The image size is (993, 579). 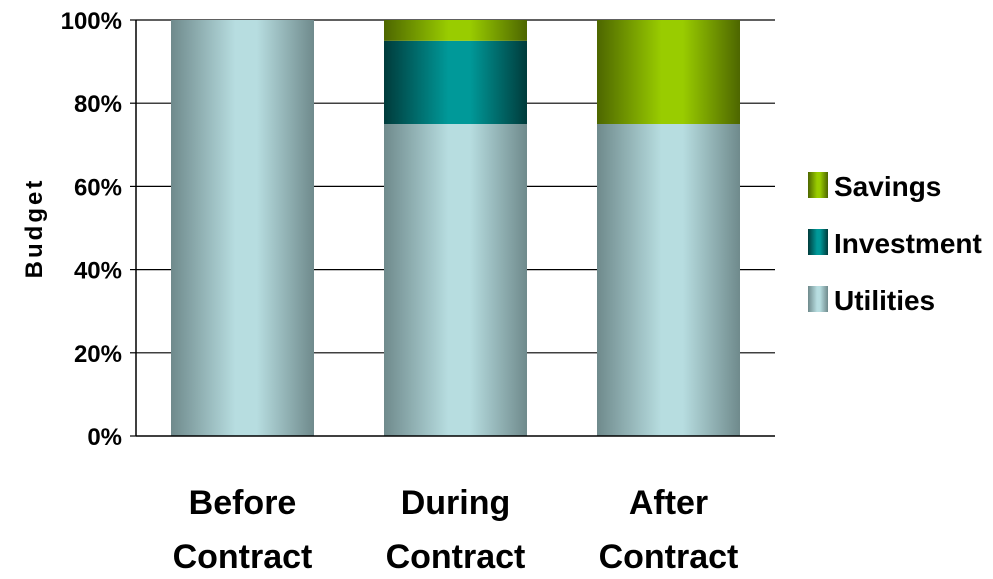 I want to click on y-tick-label: 80%, so click(x=98, y=104).